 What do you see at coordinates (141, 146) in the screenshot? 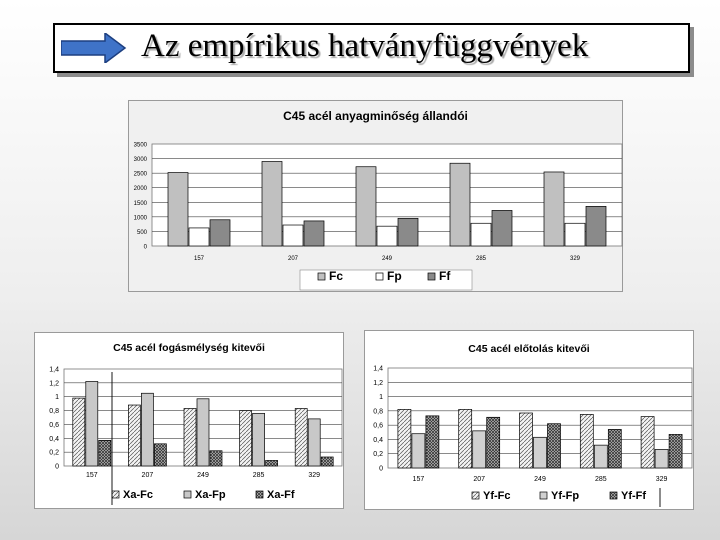
I see `y-tick-label: 3500` at bounding box center [141, 146].